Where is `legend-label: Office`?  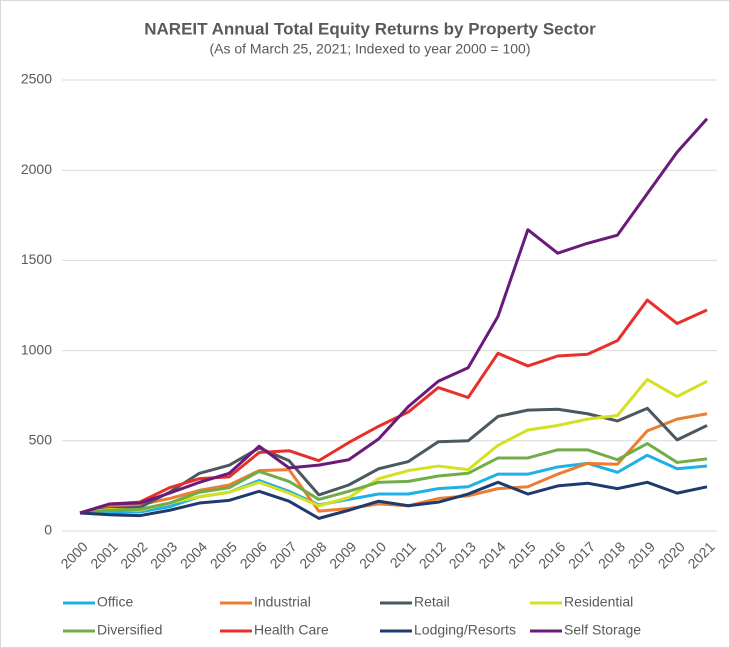 legend-label: Office is located at coordinates (115, 602).